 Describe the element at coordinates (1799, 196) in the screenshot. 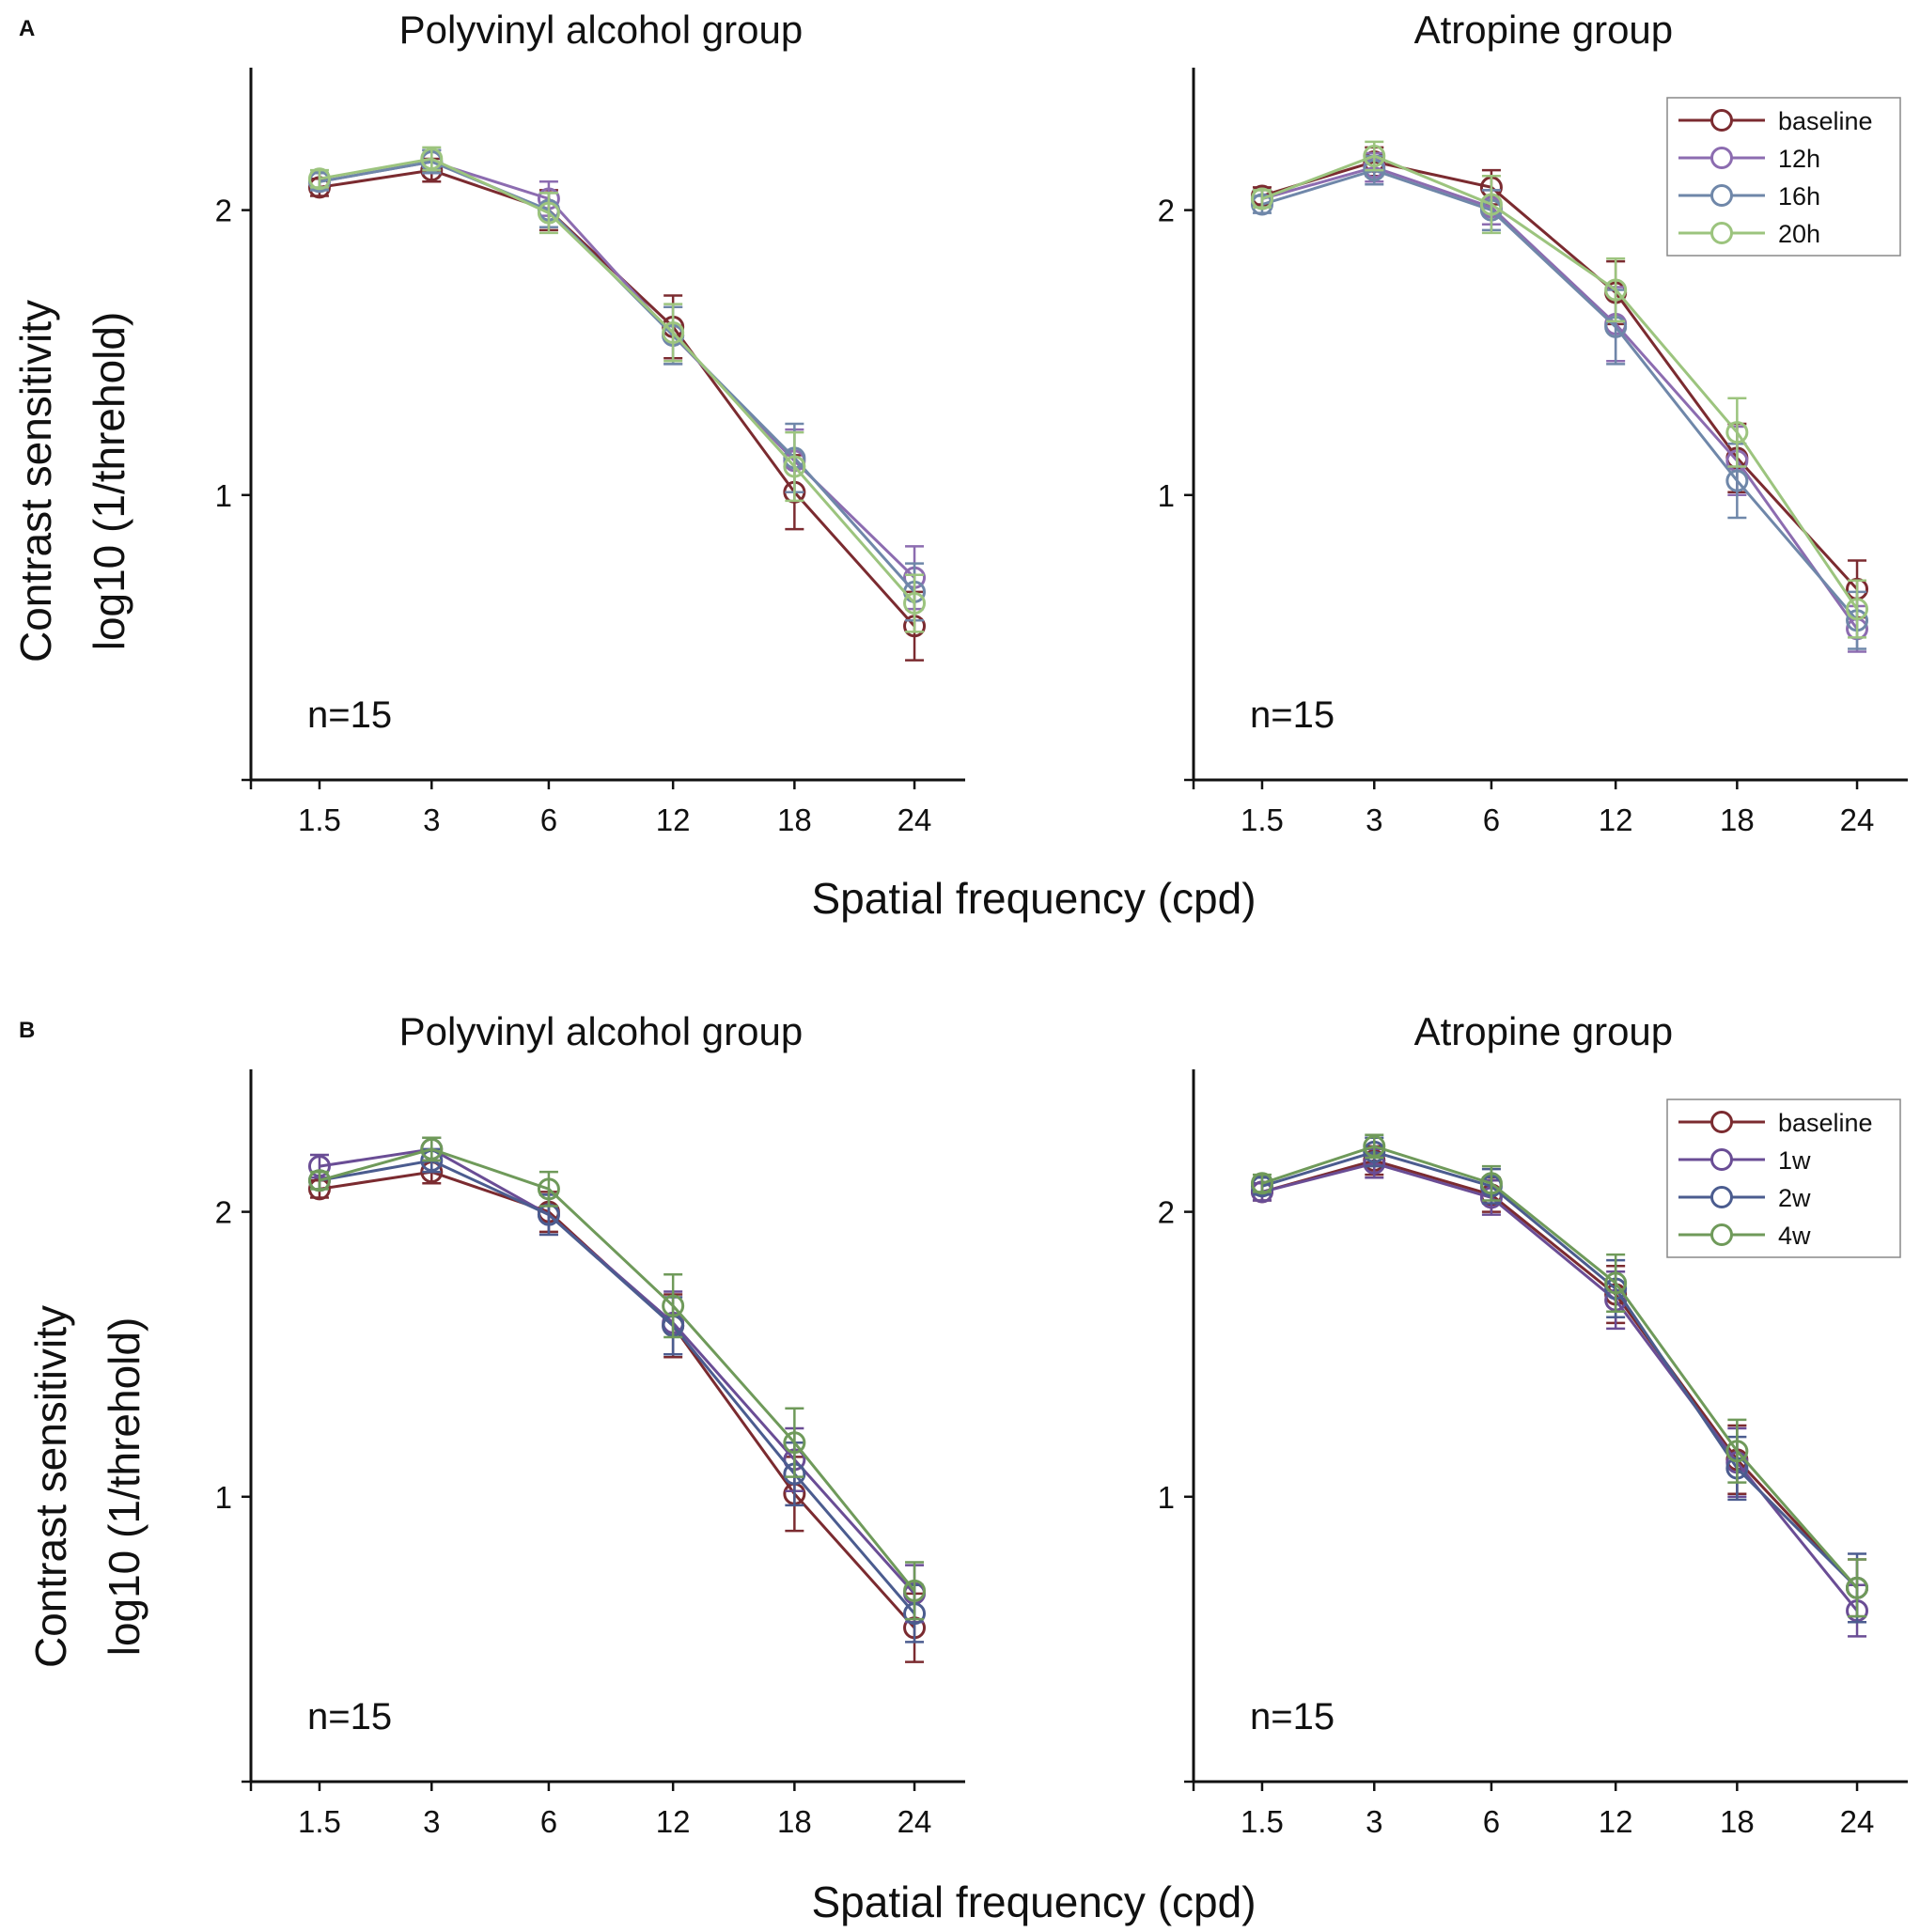

I see `legend-label: 16h` at that location.